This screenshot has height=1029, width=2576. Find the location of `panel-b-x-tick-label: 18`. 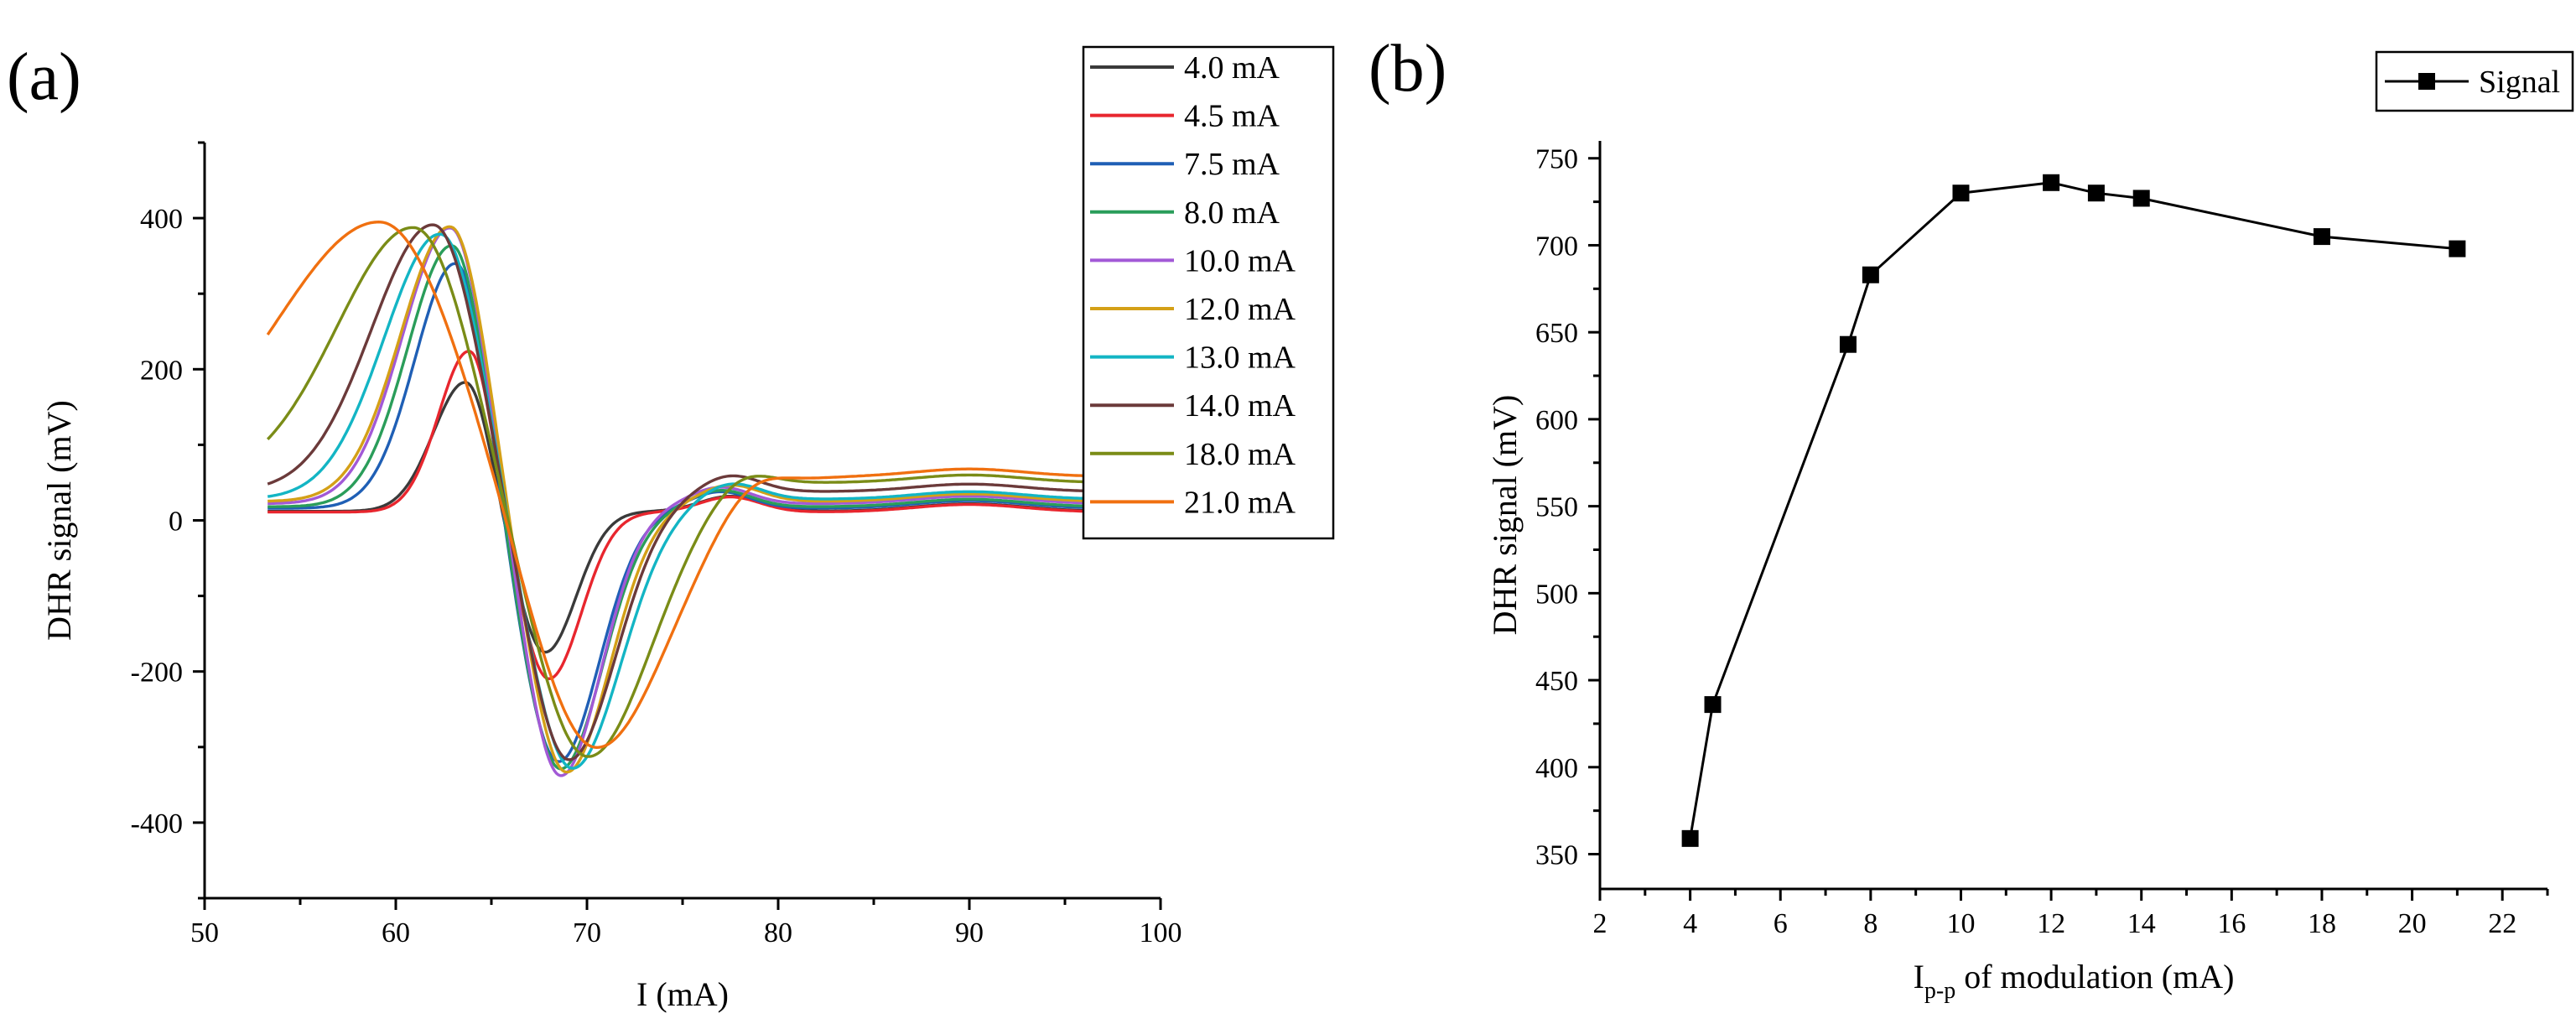

panel-b-x-tick-label: 18 is located at coordinates (2322, 923).